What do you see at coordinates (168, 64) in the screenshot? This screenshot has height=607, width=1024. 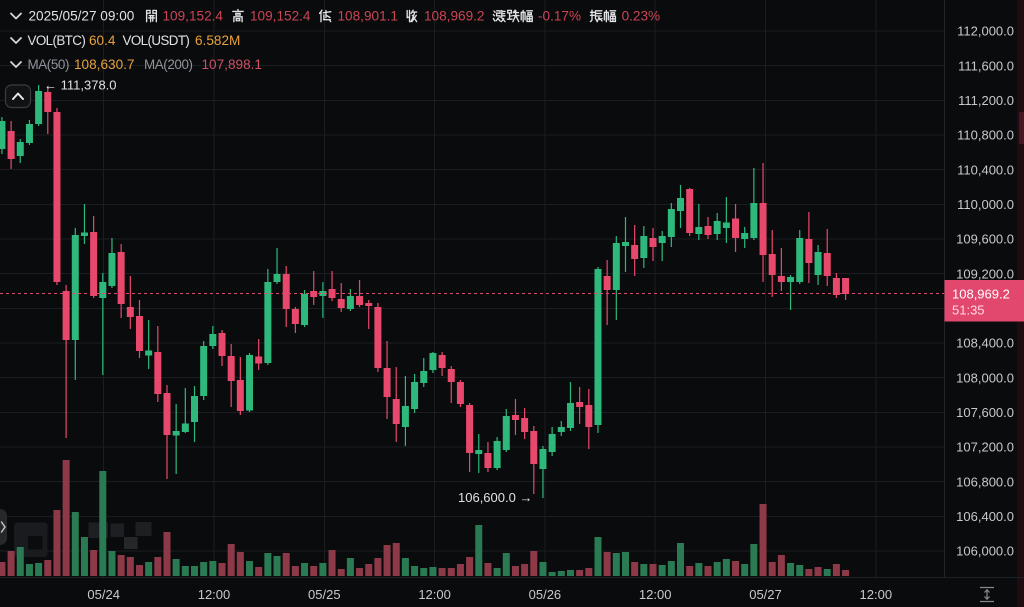 I see `svg-text: MA(200)` at bounding box center [168, 64].